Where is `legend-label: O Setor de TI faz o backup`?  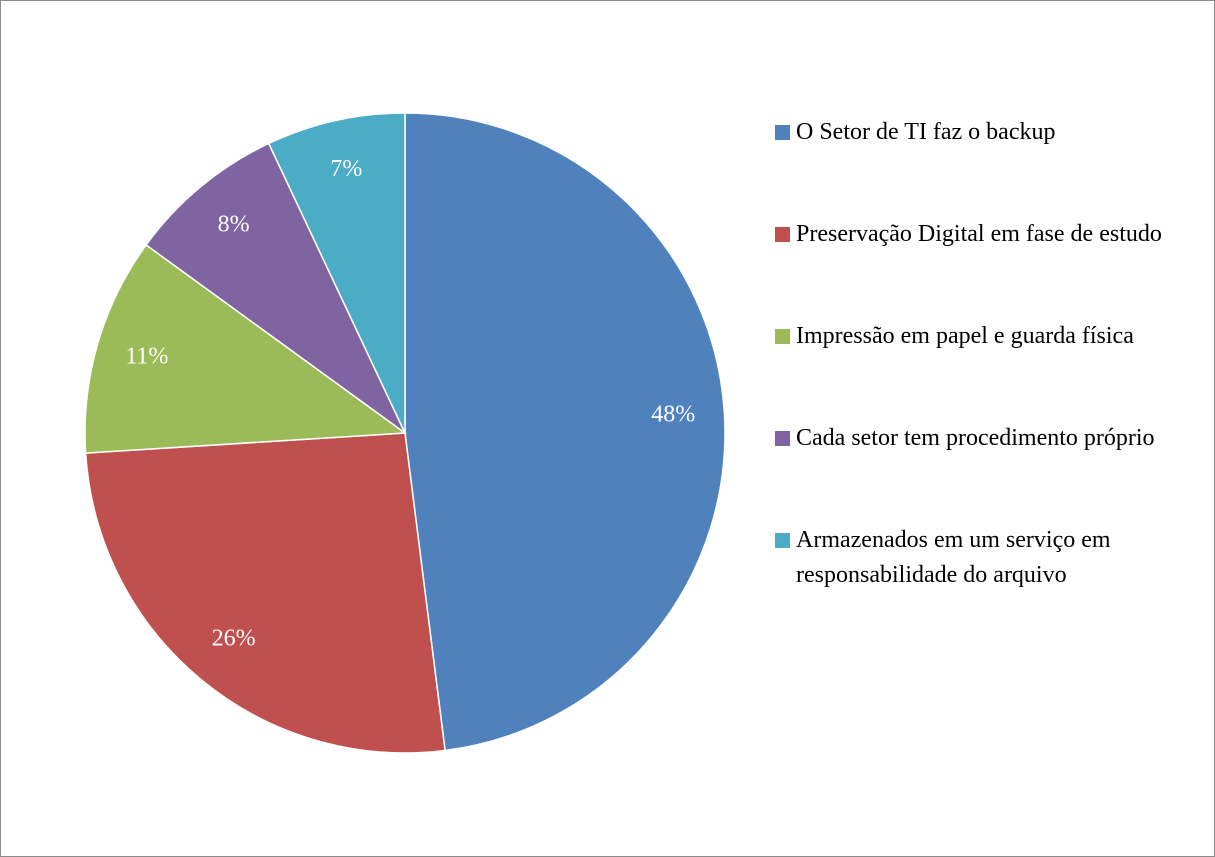 legend-label: O Setor de TI faz o backup is located at coordinates (926, 132).